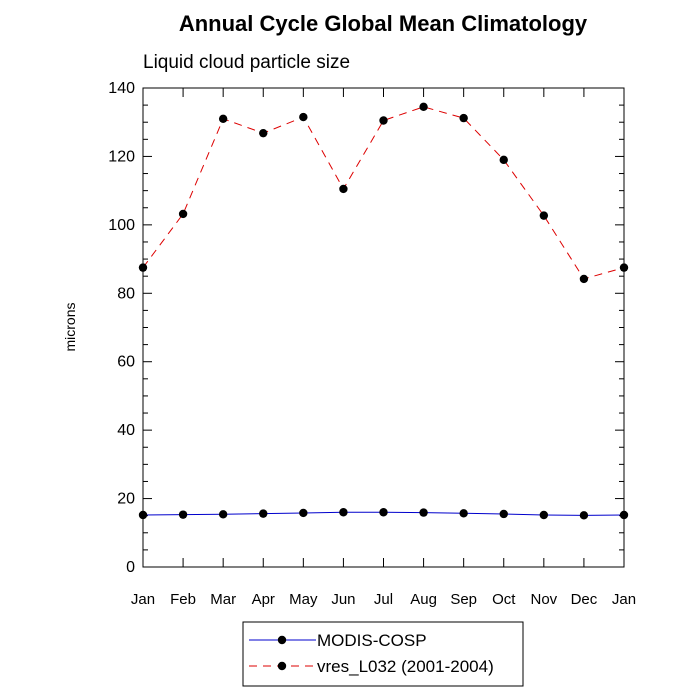  What do you see at coordinates (70, 326) in the screenshot?
I see `y-axis-label: microns` at bounding box center [70, 326].